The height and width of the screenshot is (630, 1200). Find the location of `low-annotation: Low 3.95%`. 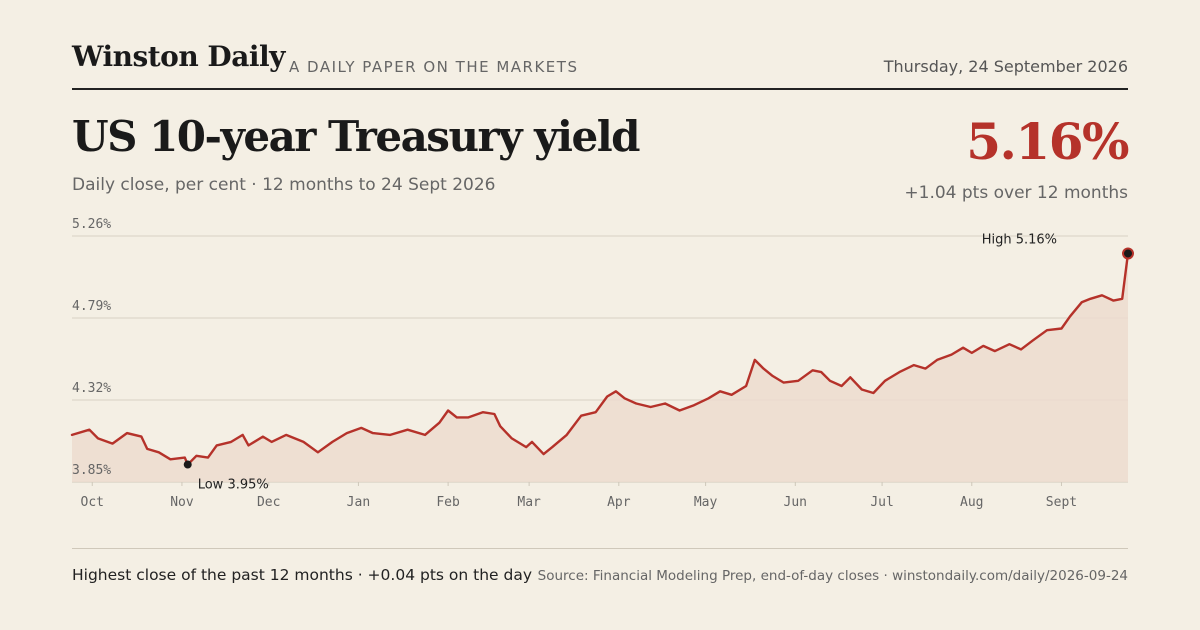

low-annotation: Low 3.95% is located at coordinates (233, 485).